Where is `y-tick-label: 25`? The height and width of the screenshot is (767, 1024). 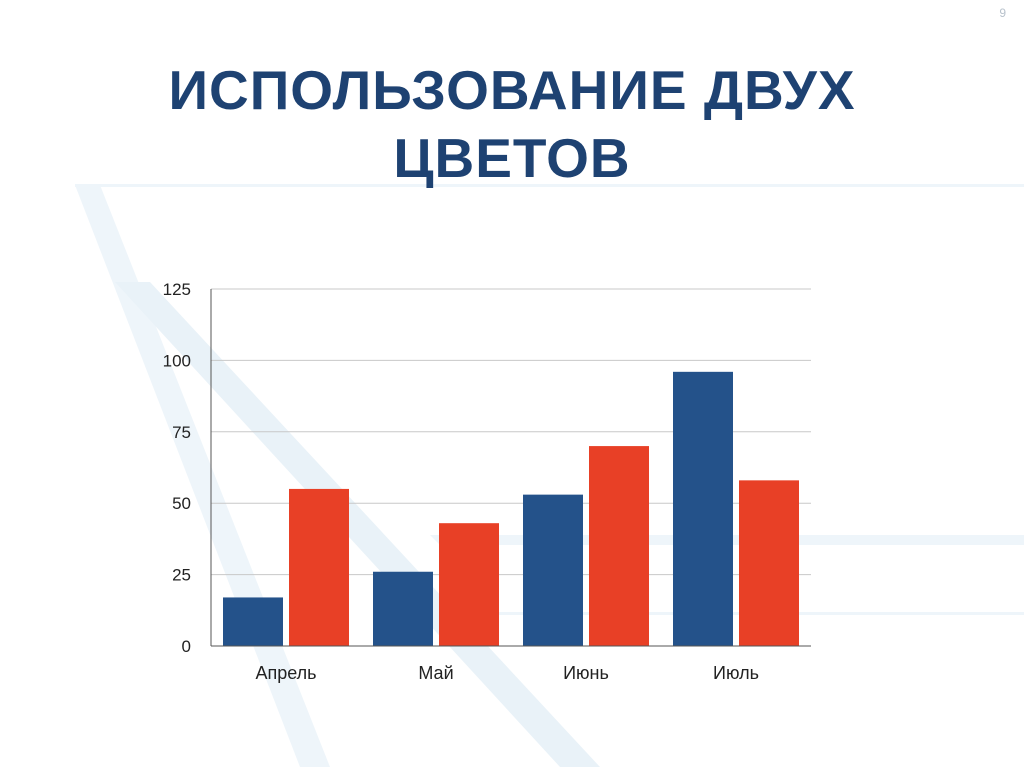 y-tick-label: 25 is located at coordinates (181, 575).